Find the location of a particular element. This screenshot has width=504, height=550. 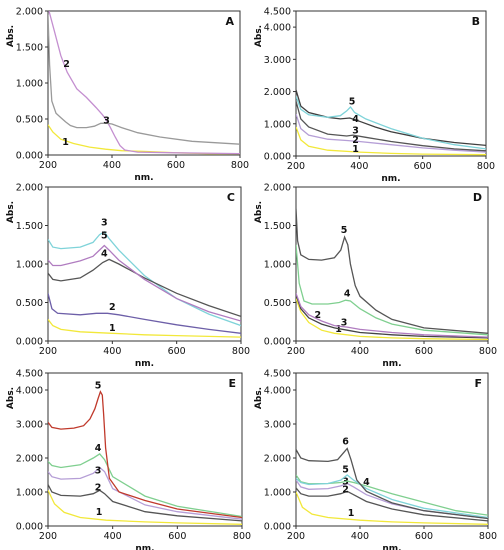

panel-label: F is located at coordinates (478, 383).